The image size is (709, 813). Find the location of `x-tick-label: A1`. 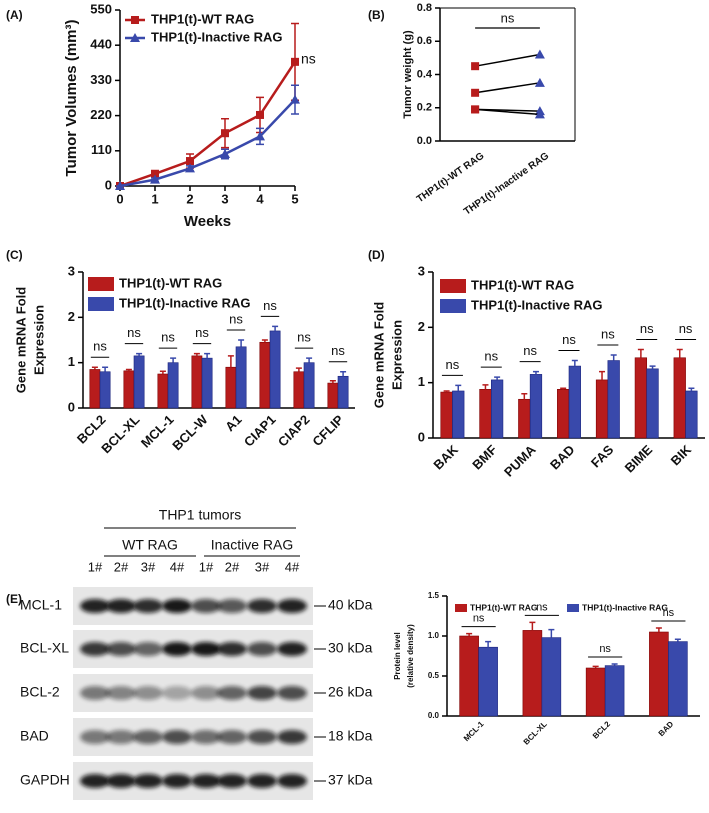

x-tick-label: A1 is located at coordinates (233, 423).